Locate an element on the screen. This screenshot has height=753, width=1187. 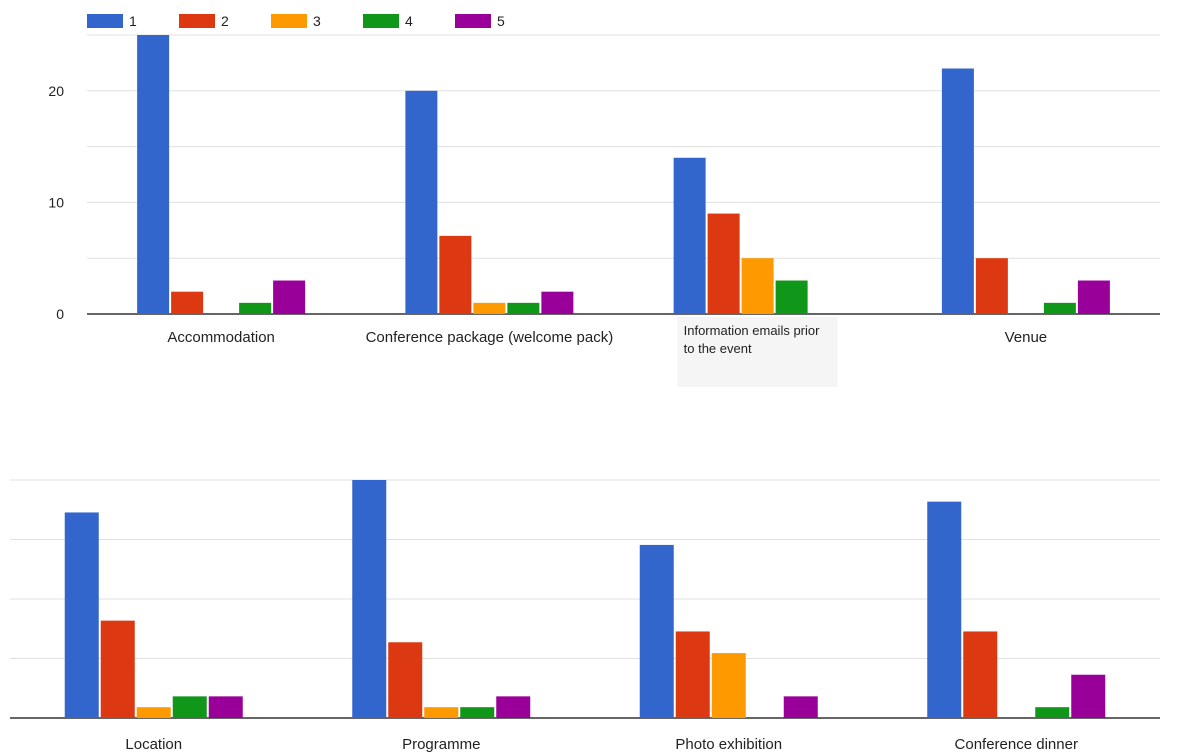
y-tick-label-20: 20 is located at coordinates (56, 91).